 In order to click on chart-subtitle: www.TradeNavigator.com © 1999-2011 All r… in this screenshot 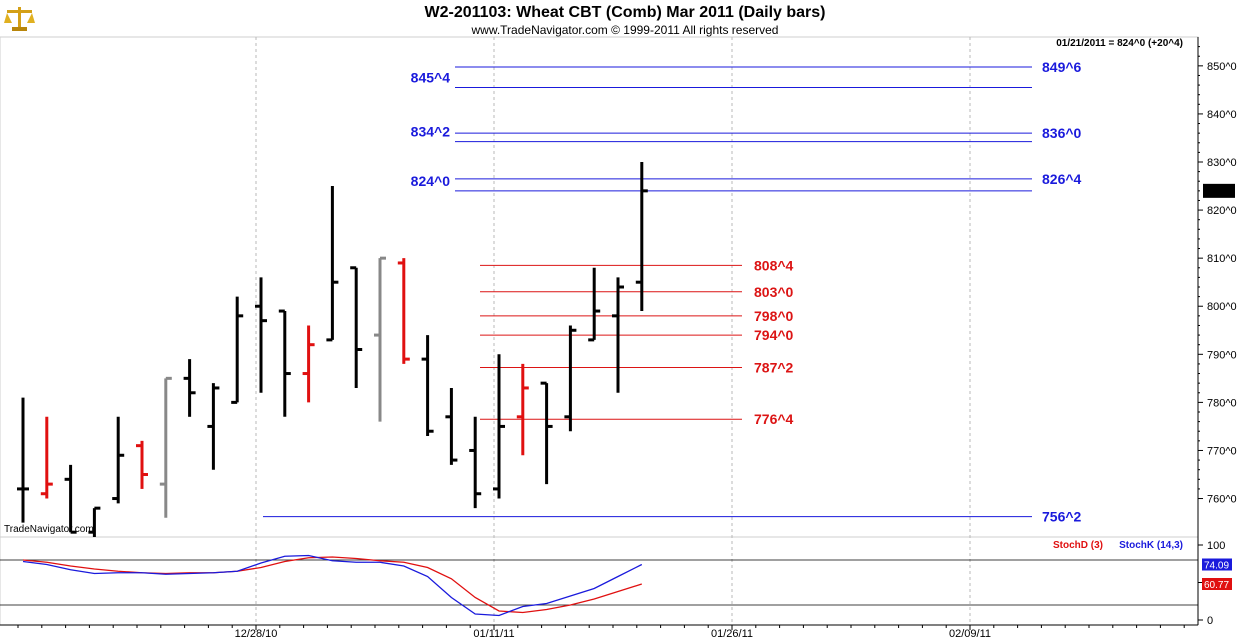, I will do `click(625, 30)`.